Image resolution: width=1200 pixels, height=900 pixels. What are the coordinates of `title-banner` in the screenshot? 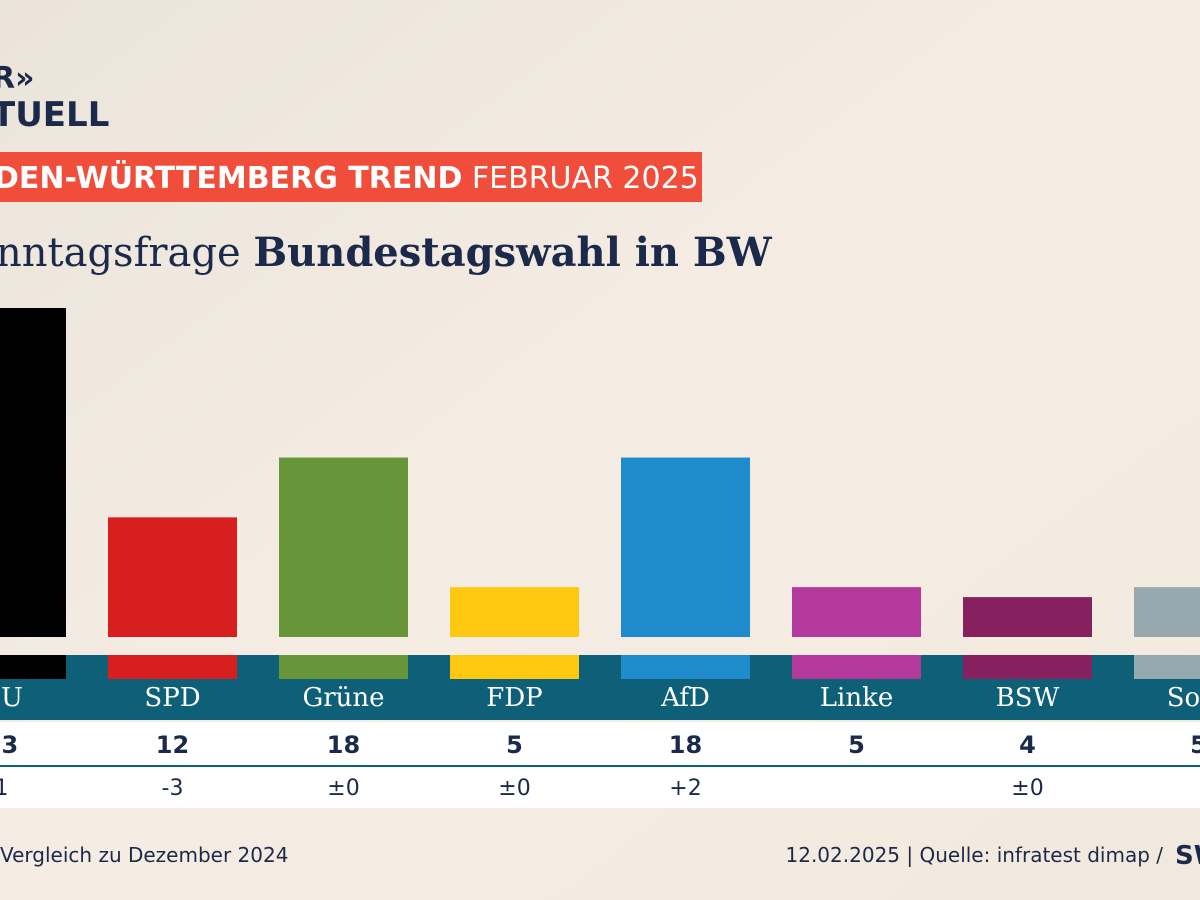 It's located at (351, 177).